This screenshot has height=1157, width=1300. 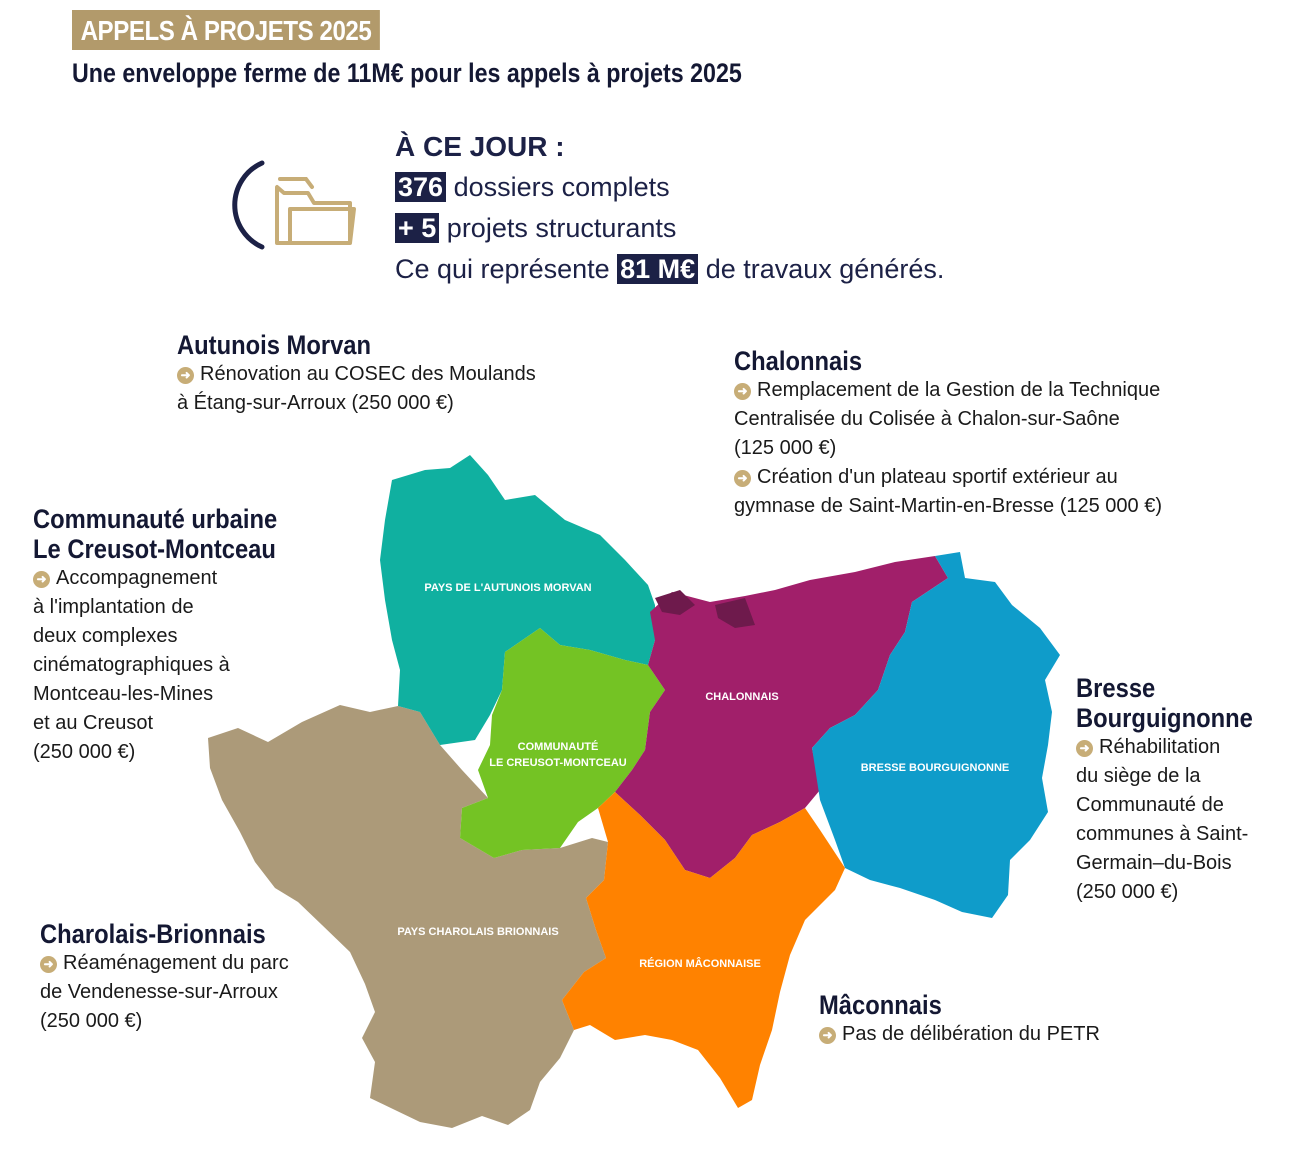 I want to click on travaux-amount: 81 M€, so click(x=658, y=269).